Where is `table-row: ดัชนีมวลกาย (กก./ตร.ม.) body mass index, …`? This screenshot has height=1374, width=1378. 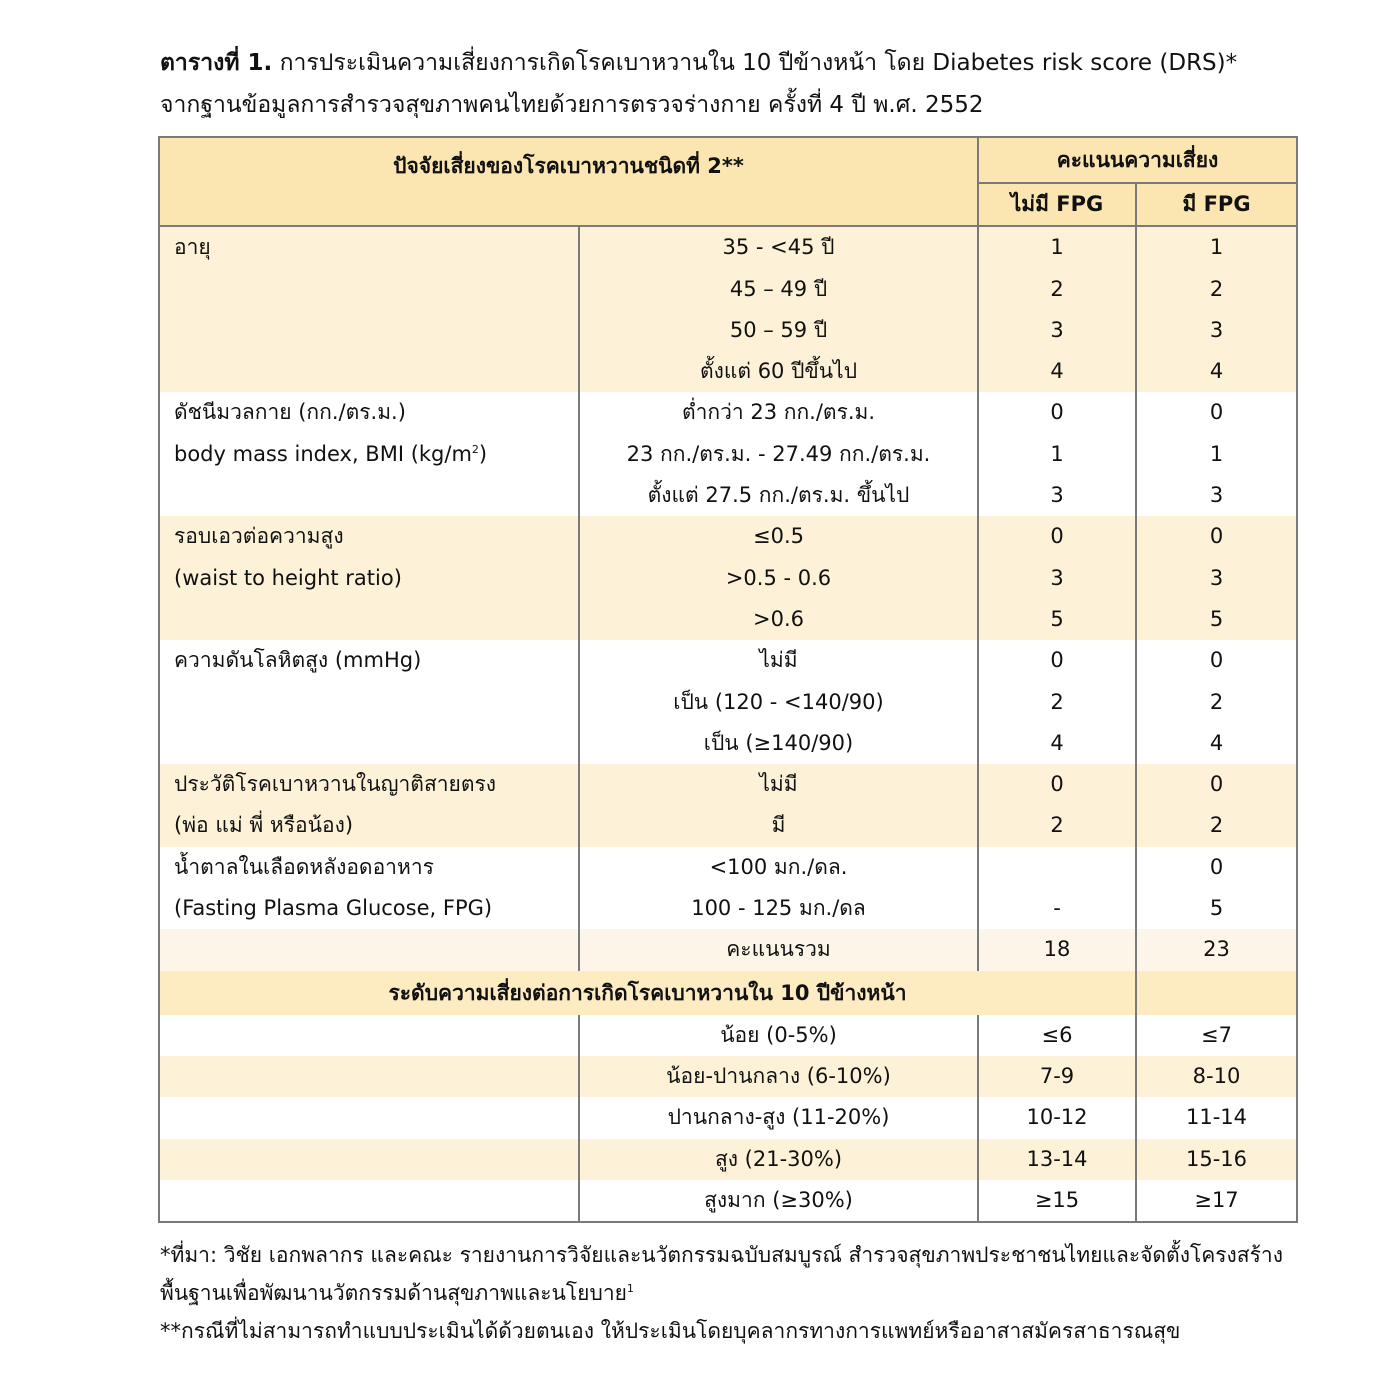
table-row: ดัชนีมวลกาย (กก./ตร.ม.) body mass index, … is located at coordinates (728, 454).